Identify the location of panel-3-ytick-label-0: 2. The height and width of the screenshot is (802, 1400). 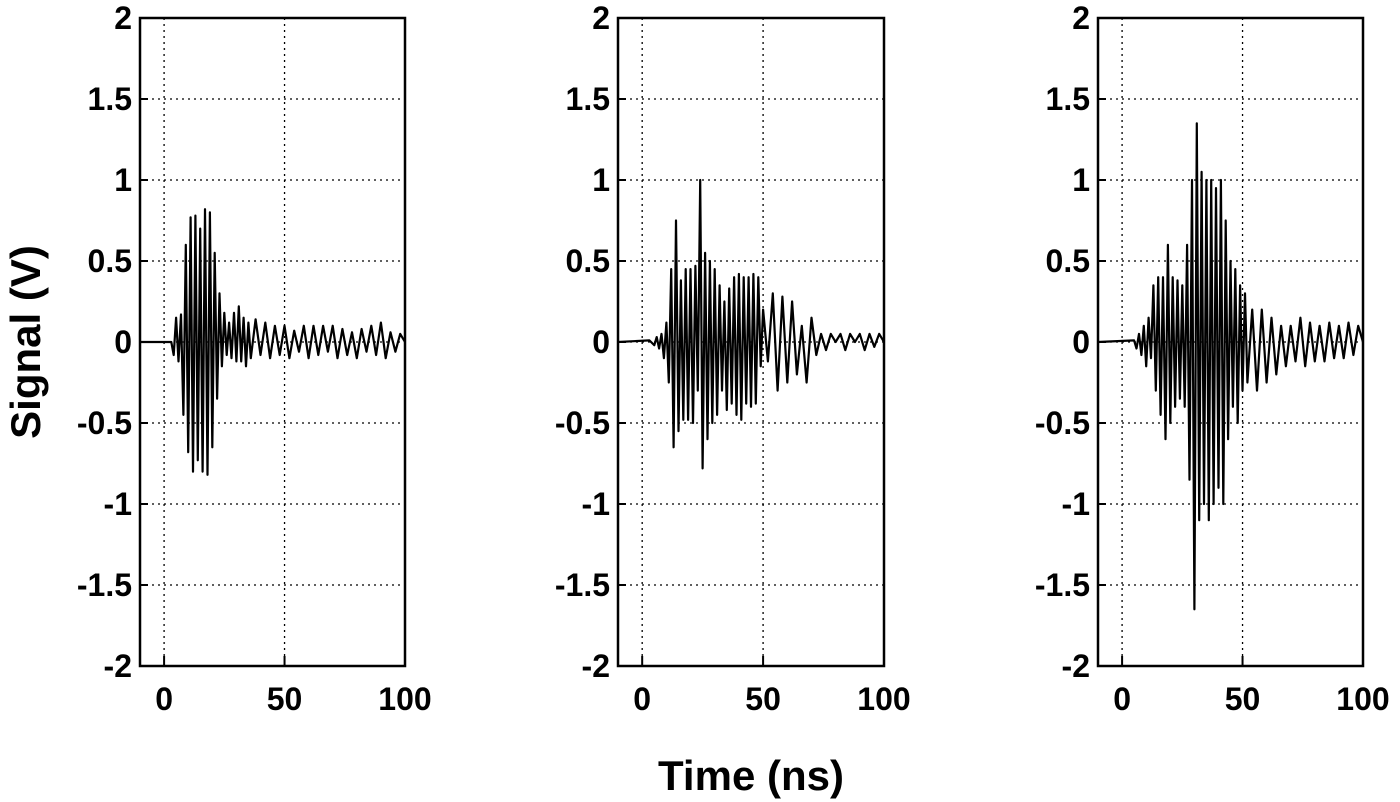
(1081, 18).